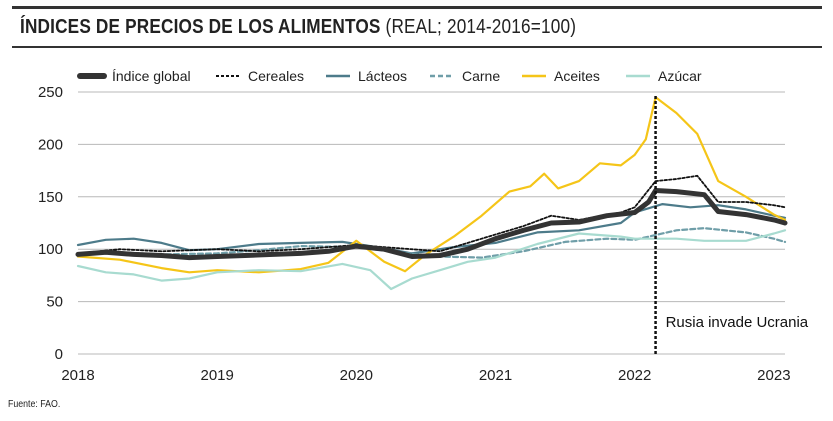  I want to click on x-tick-label: 2023, so click(773, 375).